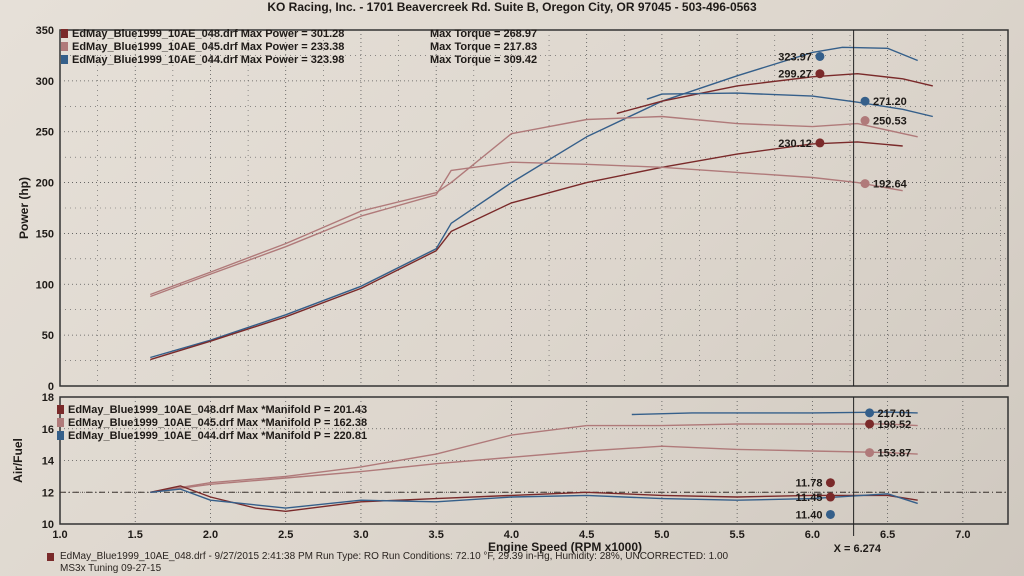  What do you see at coordinates (565, 547) in the screenshot?
I see `x-axis-label: Engine Speed (RPM x1000)` at bounding box center [565, 547].